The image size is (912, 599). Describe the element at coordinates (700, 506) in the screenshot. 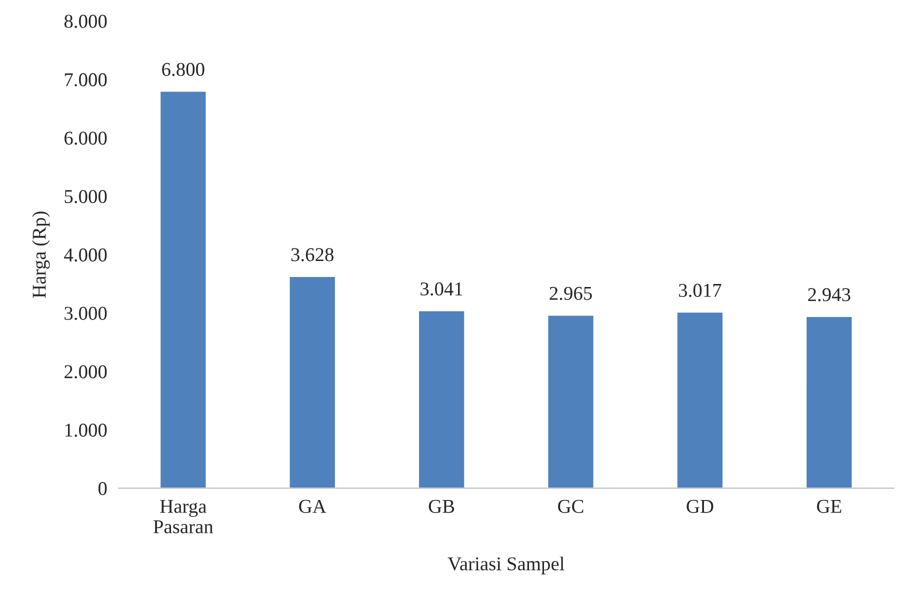

I see `x-tick-label: GD` at that location.